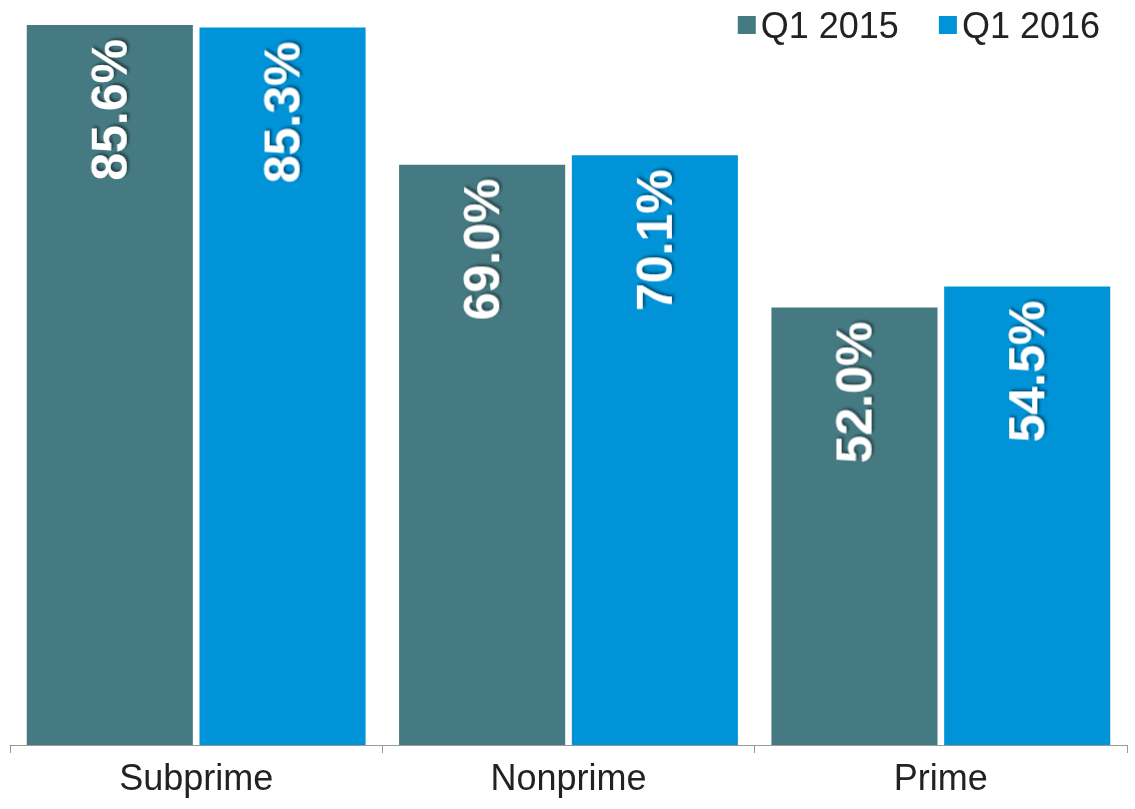  Describe the element at coordinates (1027, 371) in the screenshot. I see `data-label: 54.5%` at that location.